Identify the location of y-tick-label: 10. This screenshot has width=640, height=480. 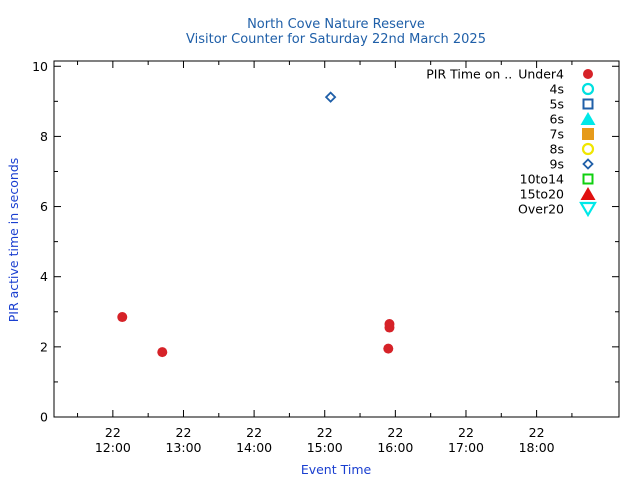
(40, 66).